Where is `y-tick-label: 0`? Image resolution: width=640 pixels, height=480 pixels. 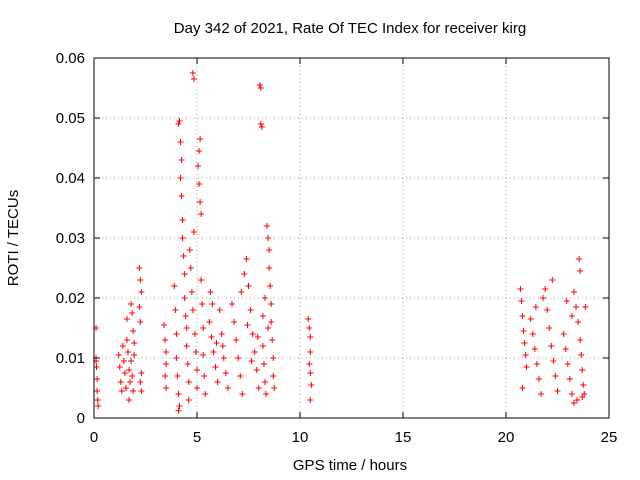 y-tick-label: 0 is located at coordinates (81, 418).